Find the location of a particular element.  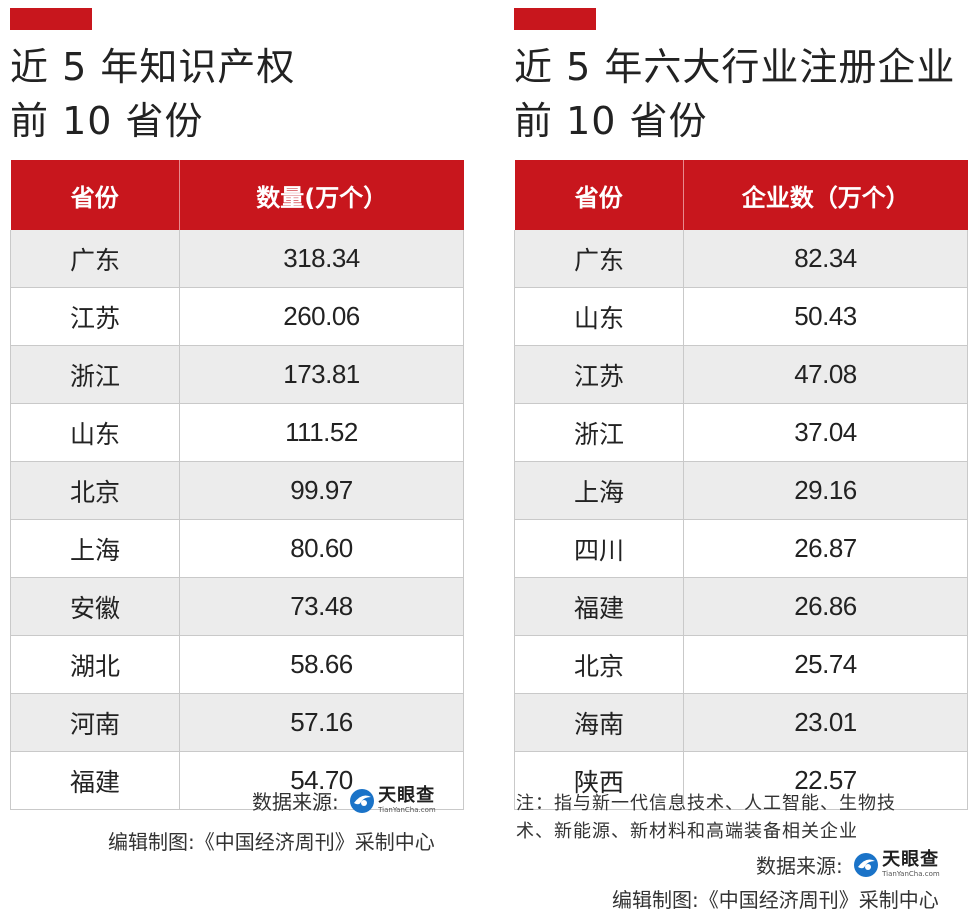

table-row: 上海 29.16 is located at coordinates (741, 490).